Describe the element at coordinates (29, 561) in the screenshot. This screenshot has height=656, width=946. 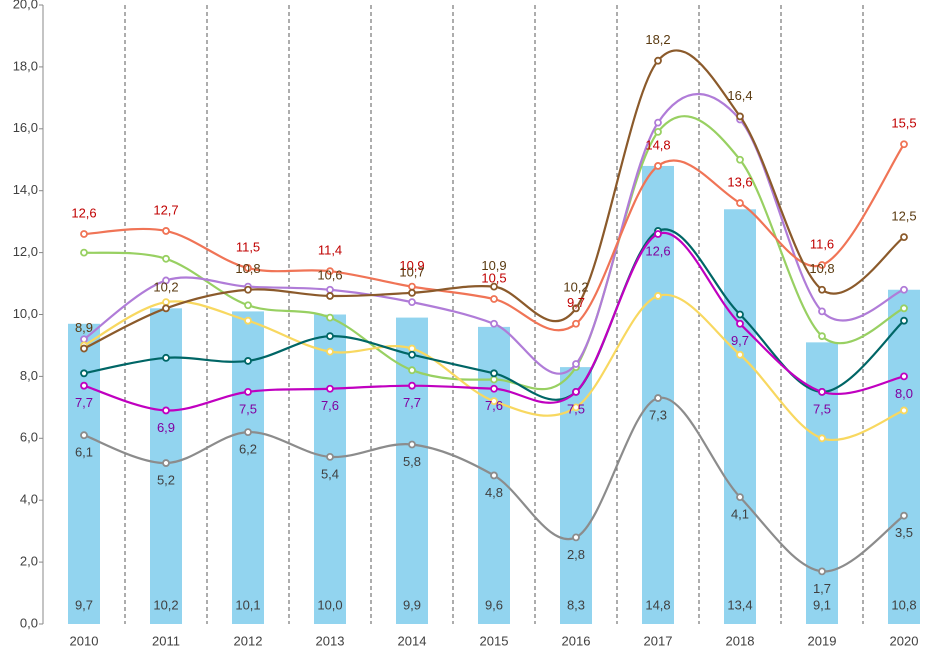
I see `y-tick-label: 2,0` at that location.